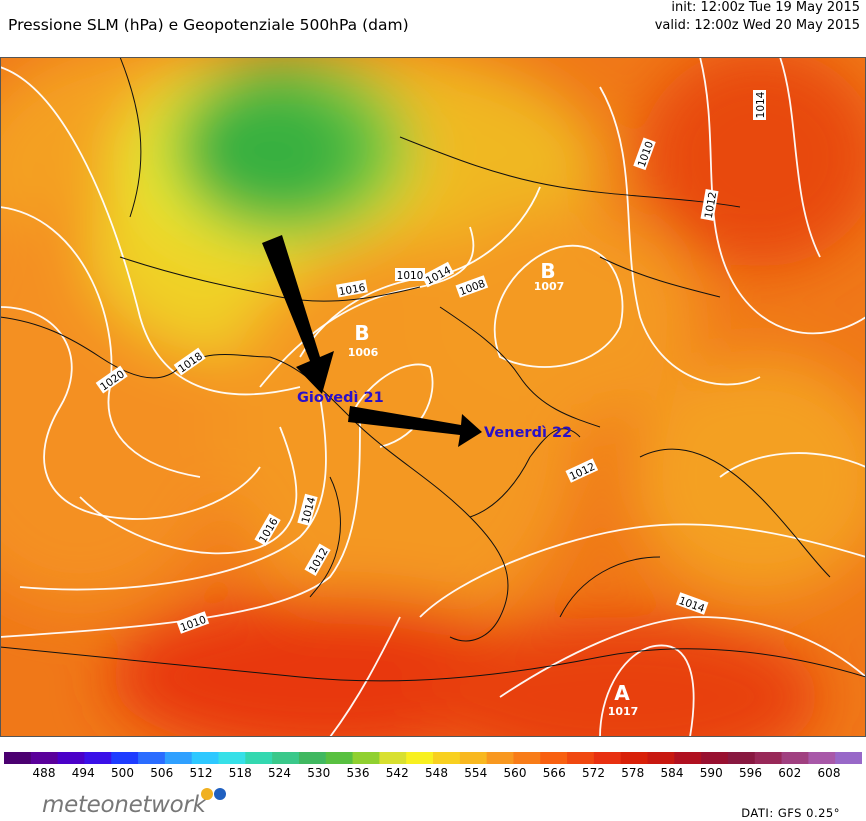 Image resolution: width=866 pixels, height=821 pixels. What do you see at coordinates (476, 773) in the screenshot?
I see `colorbar-tick-label: 554` at bounding box center [476, 773].